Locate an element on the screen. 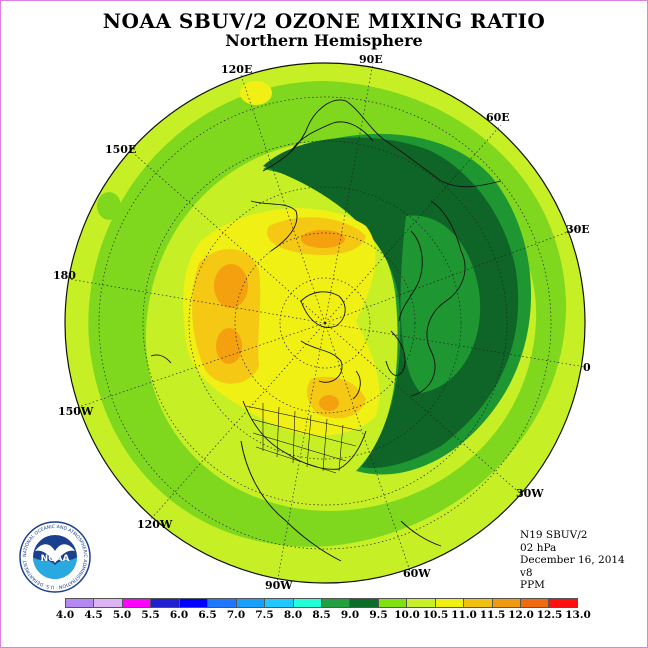 This screenshot has height=648, width=648. colorbar-tick-label: 4.0 is located at coordinates (65, 615).